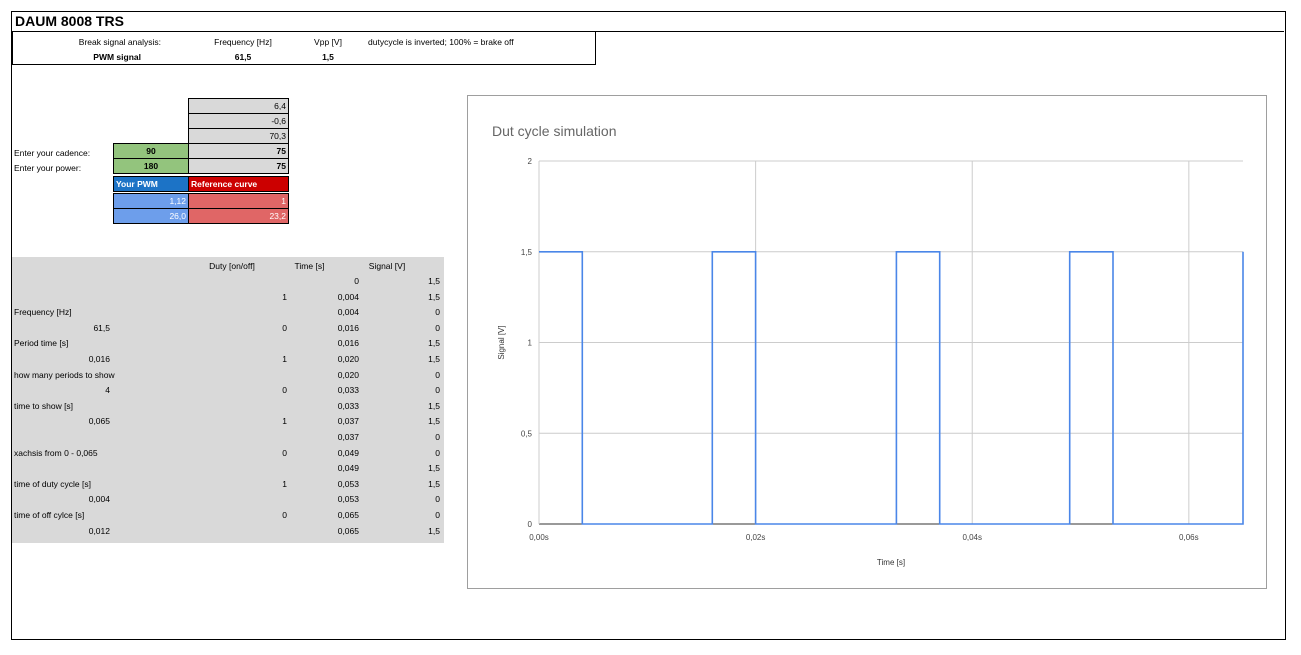  Describe the element at coordinates (356, 281) in the screenshot. I see `row-time: 0` at that location.